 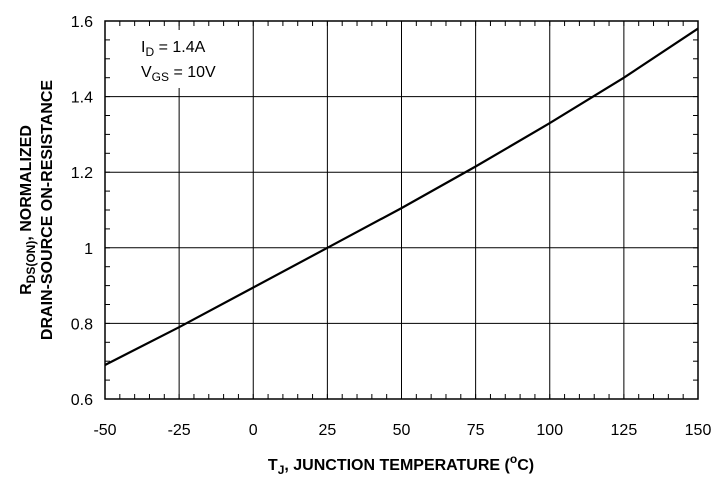 I want to click on y-tick-label: 1.4, so click(x=82, y=98).